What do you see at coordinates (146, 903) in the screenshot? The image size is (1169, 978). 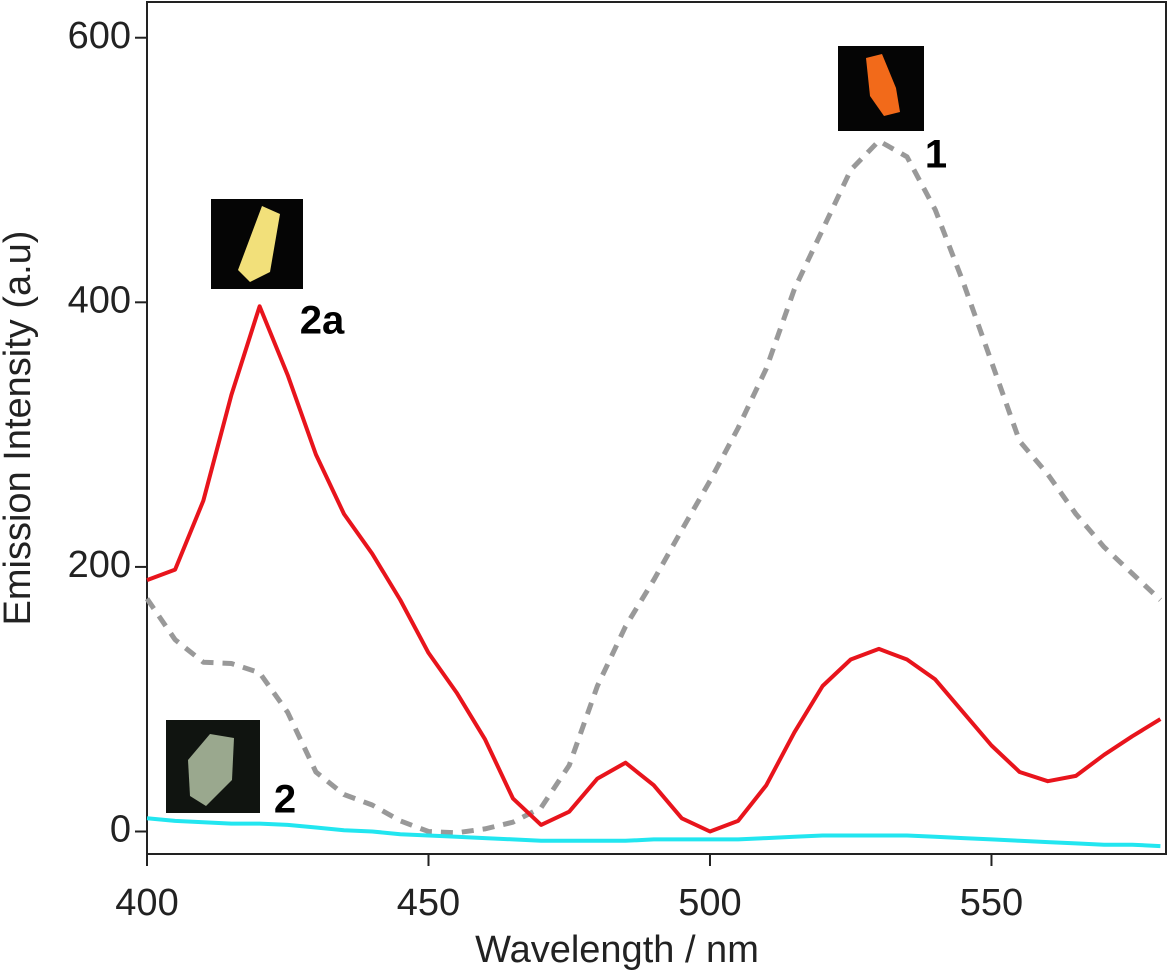 I see `x-tick-label: 400` at bounding box center [146, 903].